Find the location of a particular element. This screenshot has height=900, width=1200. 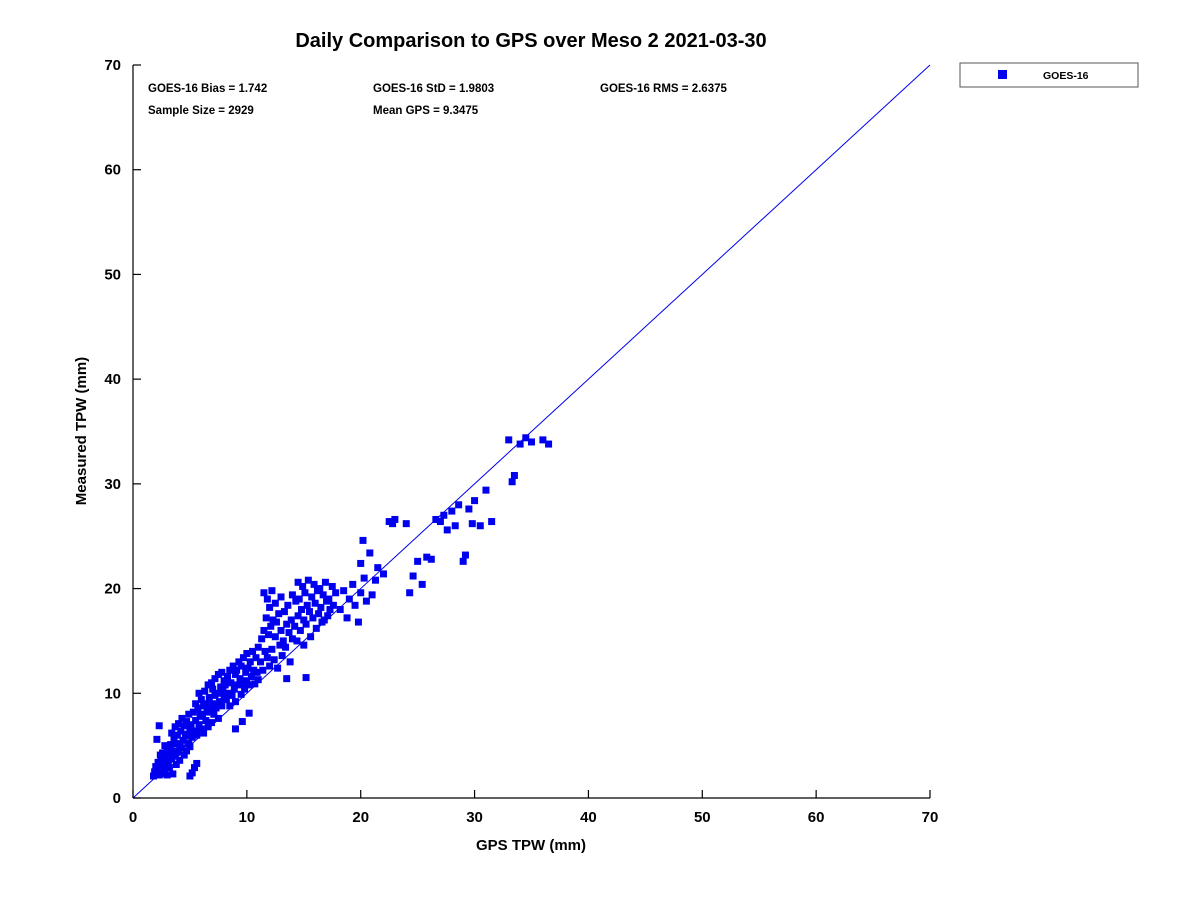

legend: GOES-16 is located at coordinates (1049, 75).